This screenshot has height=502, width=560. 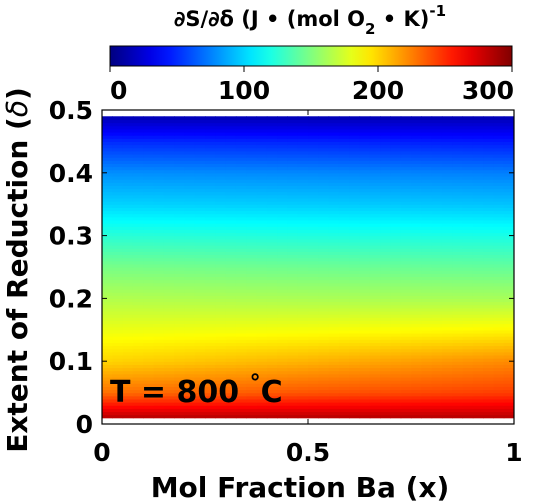 I want to click on y-tick-label: 0, so click(x=84, y=424).